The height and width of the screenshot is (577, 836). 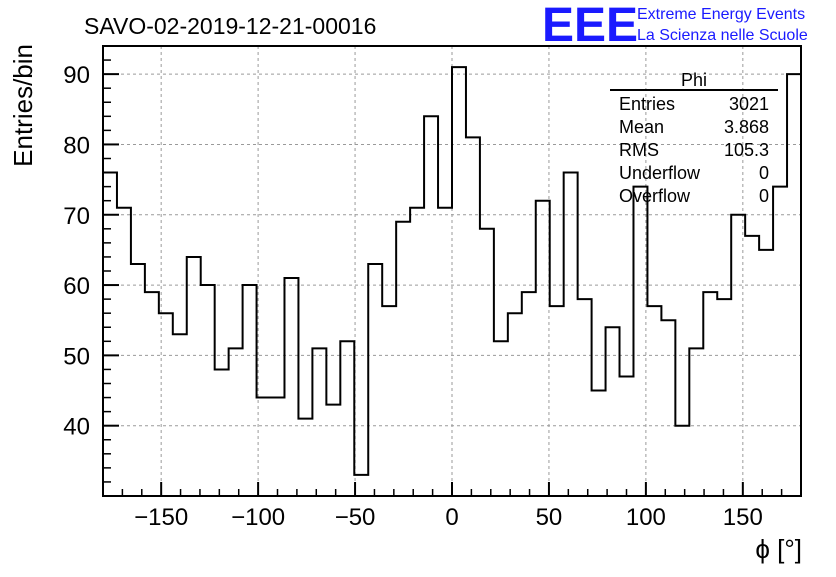 I want to click on y-tick-label: 40, so click(x=76, y=427).